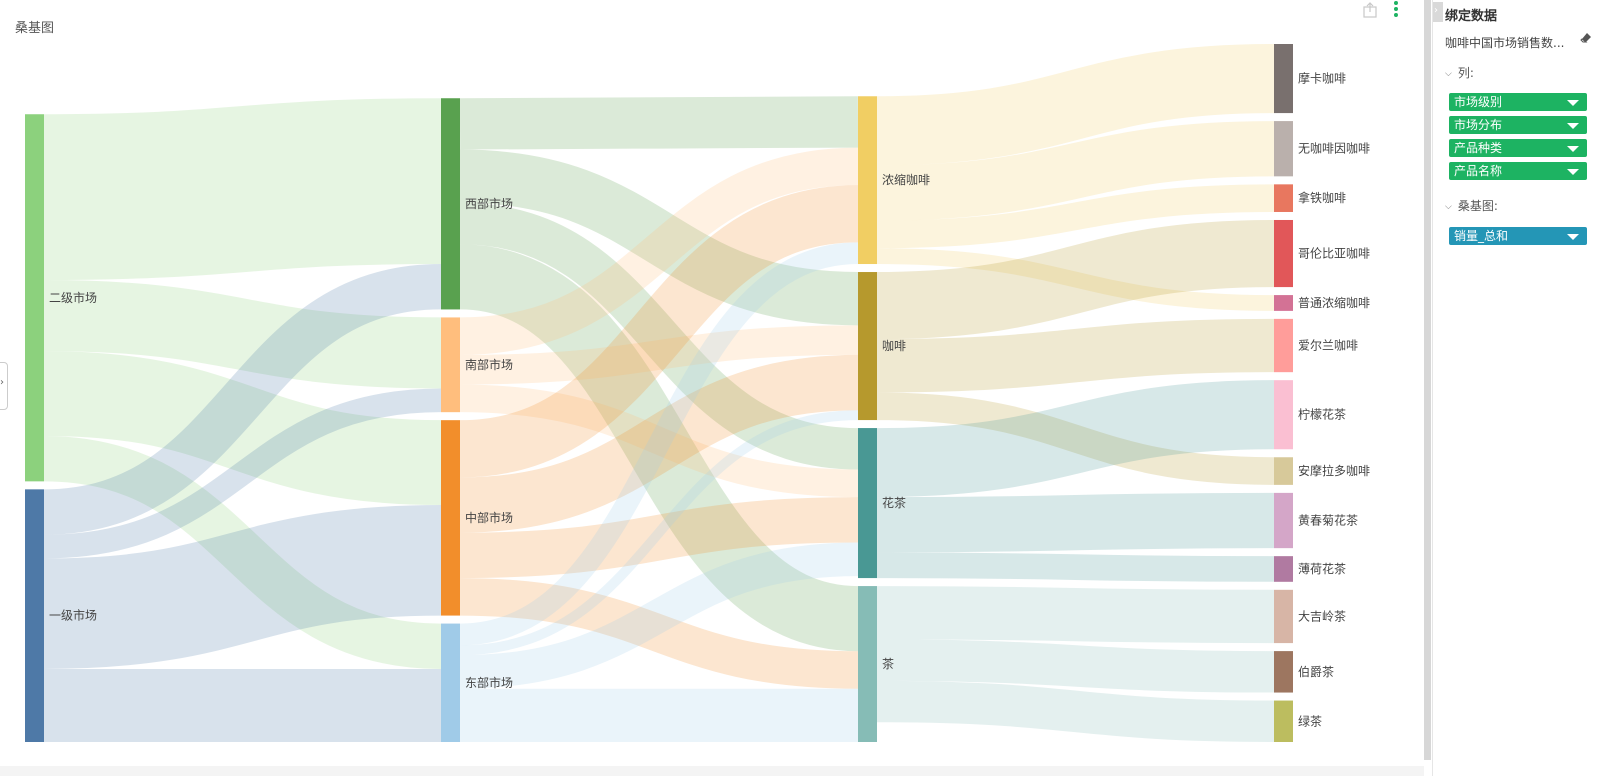  What do you see at coordinates (1322, 414) in the screenshot?
I see `sankey-node-label: 柠檬花茶` at bounding box center [1322, 414].